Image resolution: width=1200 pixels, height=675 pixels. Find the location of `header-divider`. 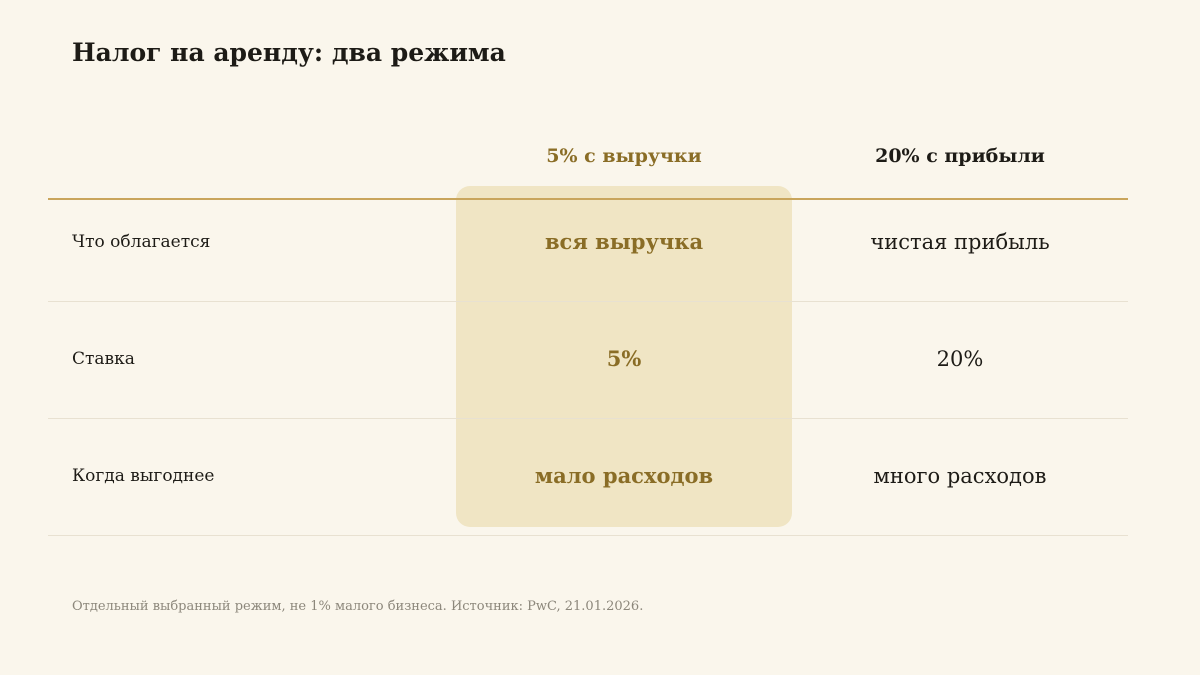

header-divider is located at coordinates (588, 199).